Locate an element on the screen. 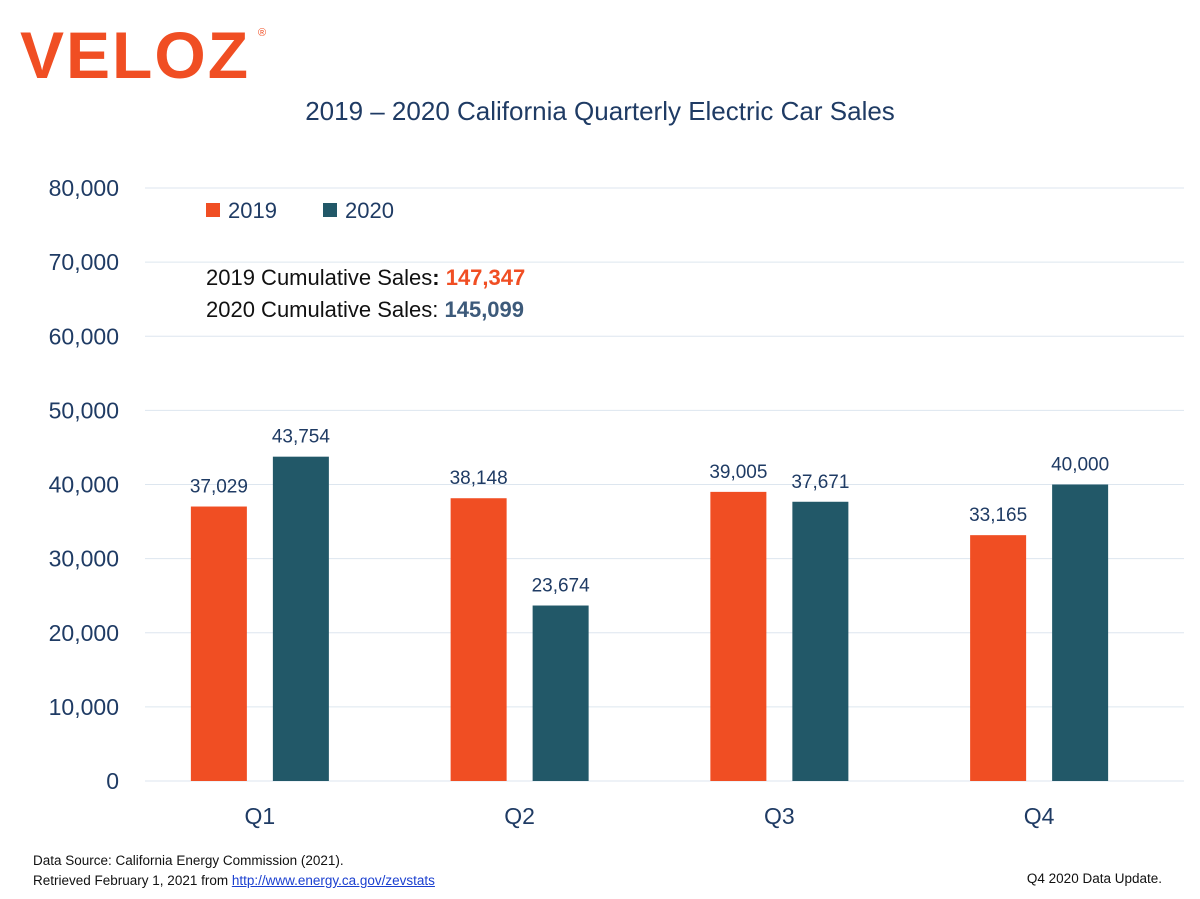 This screenshot has width=1200, height=899. data-label: 37,029 is located at coordinates (219, 487).